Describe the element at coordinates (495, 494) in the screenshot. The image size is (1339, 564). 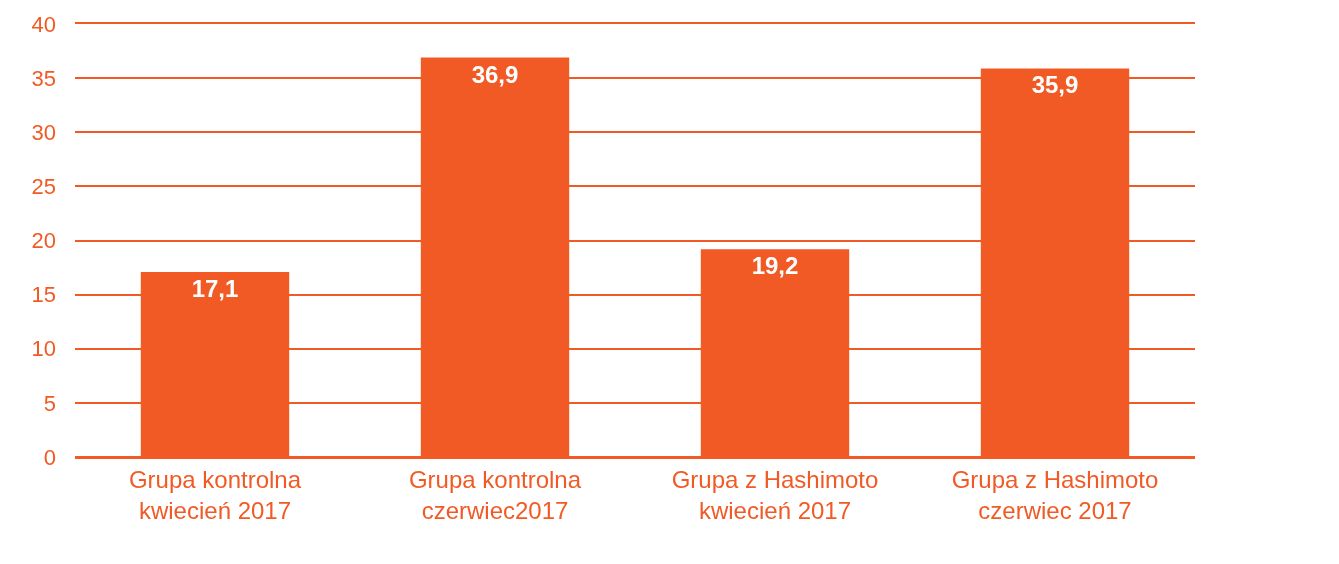
I see `x-tick-label: Grupa kontrolna czerwiec2017` at that location.